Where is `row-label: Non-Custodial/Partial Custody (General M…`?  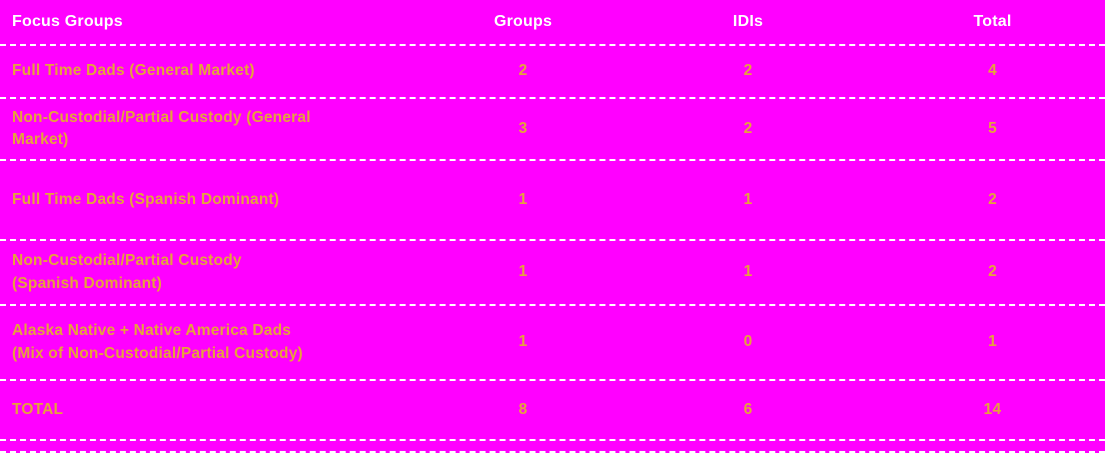 row-label: Non-Custodial/Partial Custody (General M… is located at coordinates (161, 128).